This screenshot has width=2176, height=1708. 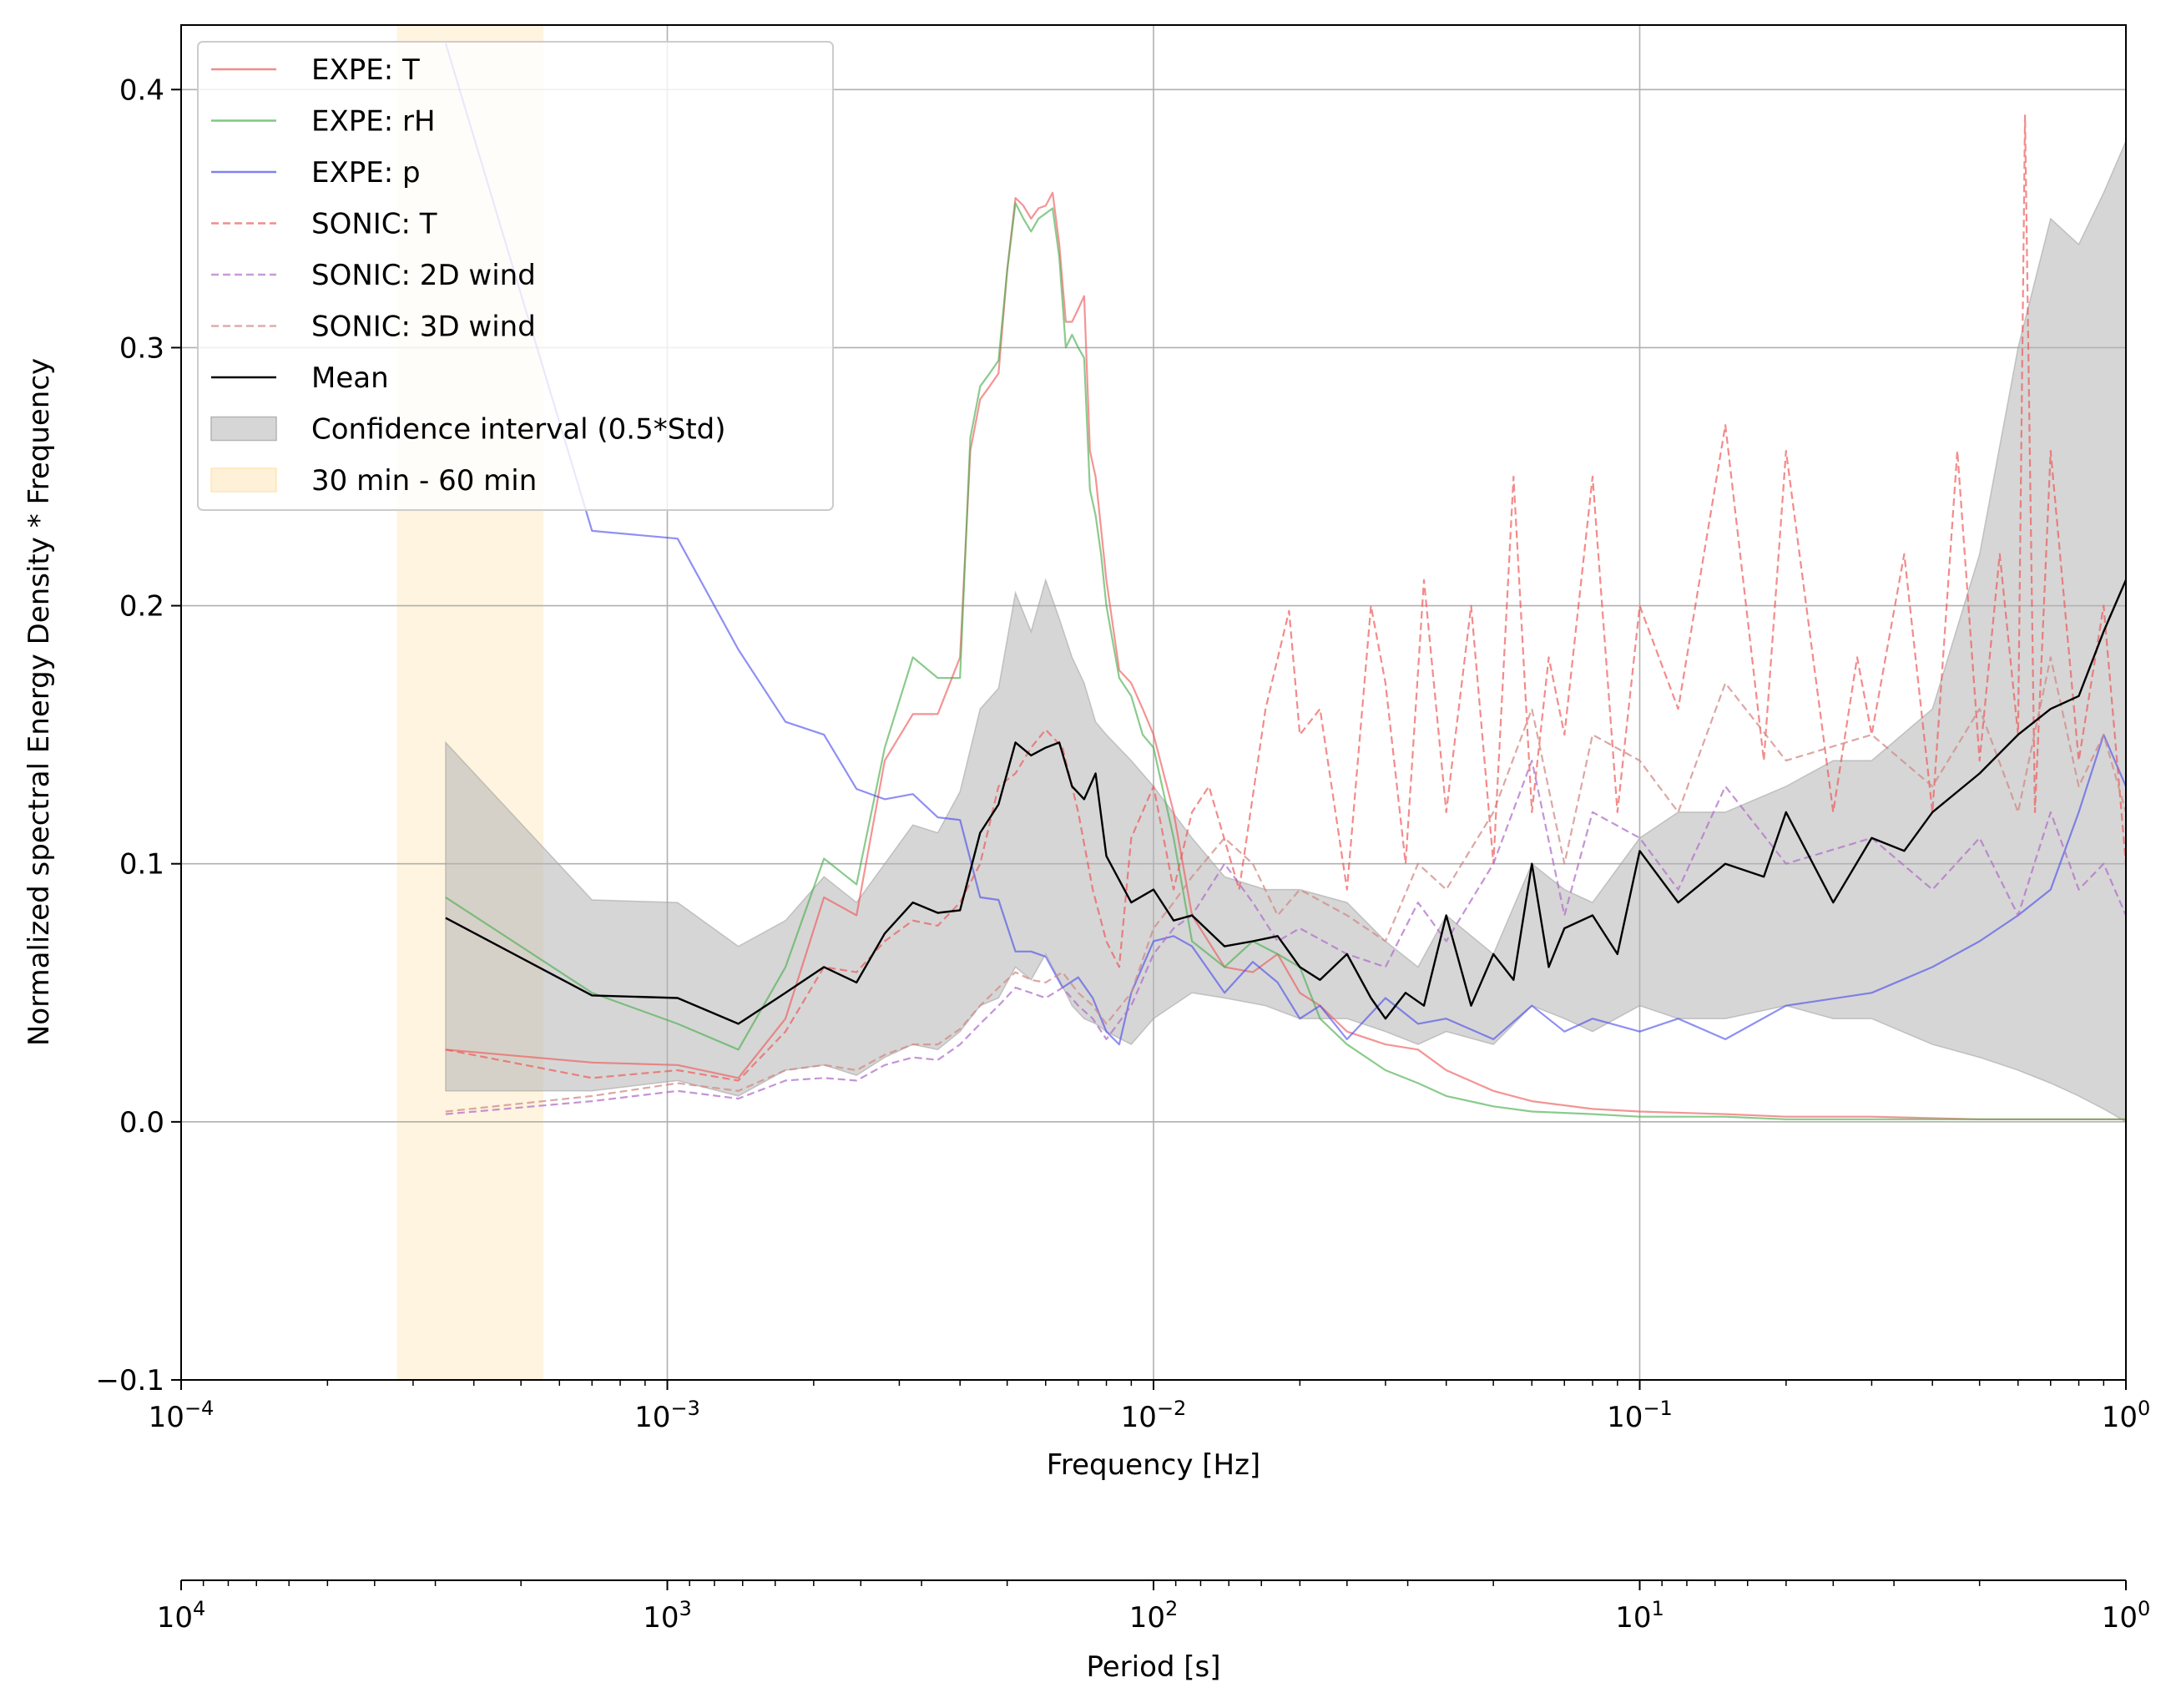 What do you see at coordinates (374, 224) in the screenshot?
I see `legend-label: SONIC: T` at bounding box center [374, 224].